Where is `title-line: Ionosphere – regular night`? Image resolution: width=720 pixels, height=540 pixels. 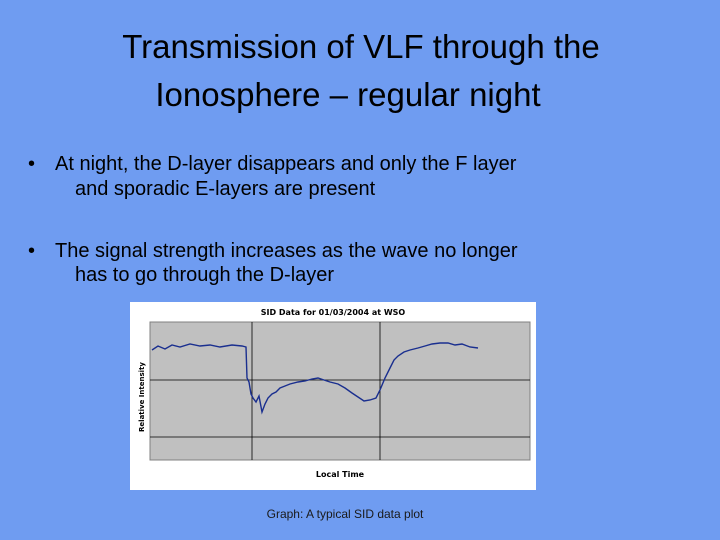
title-line: Ionosphere – regular night is located at coordinates (347, 94).